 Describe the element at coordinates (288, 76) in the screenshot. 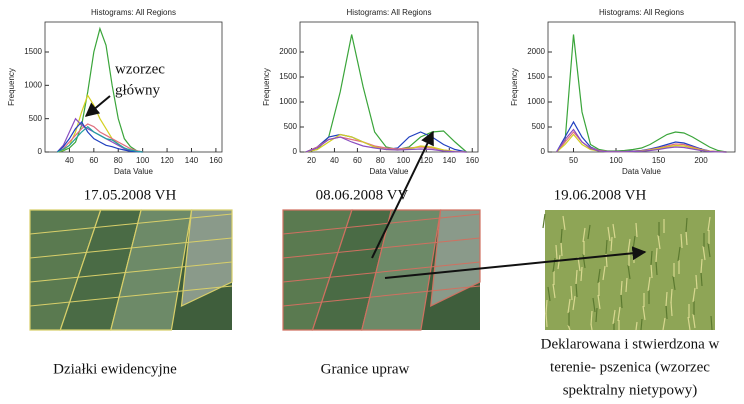

I see `y-tick-label: 1500` at that location.